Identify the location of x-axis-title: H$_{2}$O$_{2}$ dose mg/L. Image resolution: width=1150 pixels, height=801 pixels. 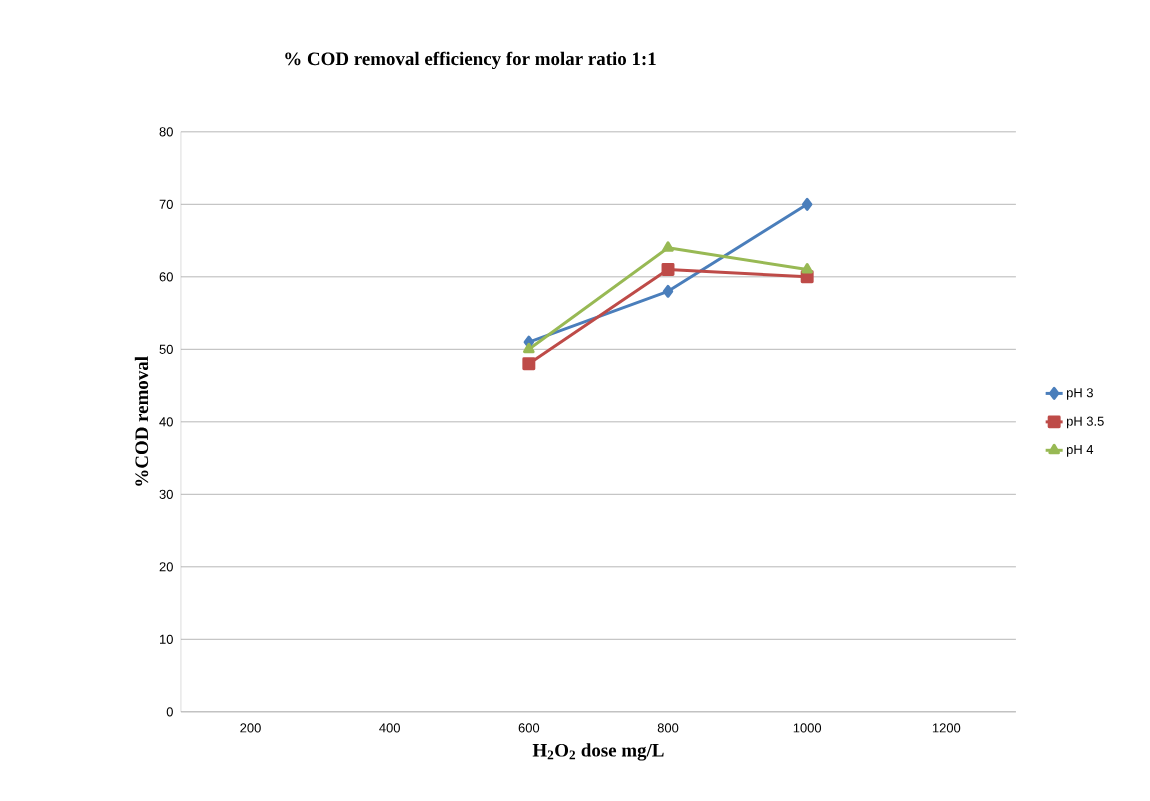
(598, 752).